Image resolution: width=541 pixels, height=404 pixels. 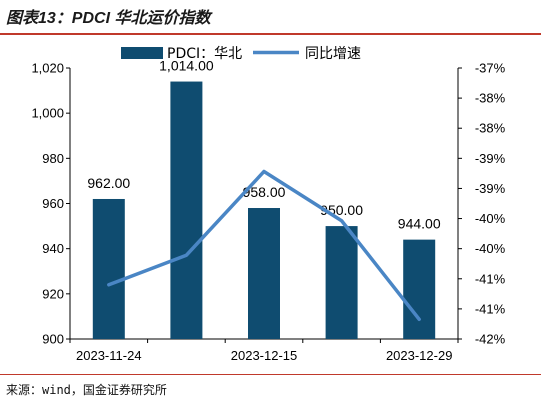 What do you see at coordinates (86, 390) in the screenshot?
I see `source-note: 来源：wind，国金证券研究所` at bounding box center [86, 390].